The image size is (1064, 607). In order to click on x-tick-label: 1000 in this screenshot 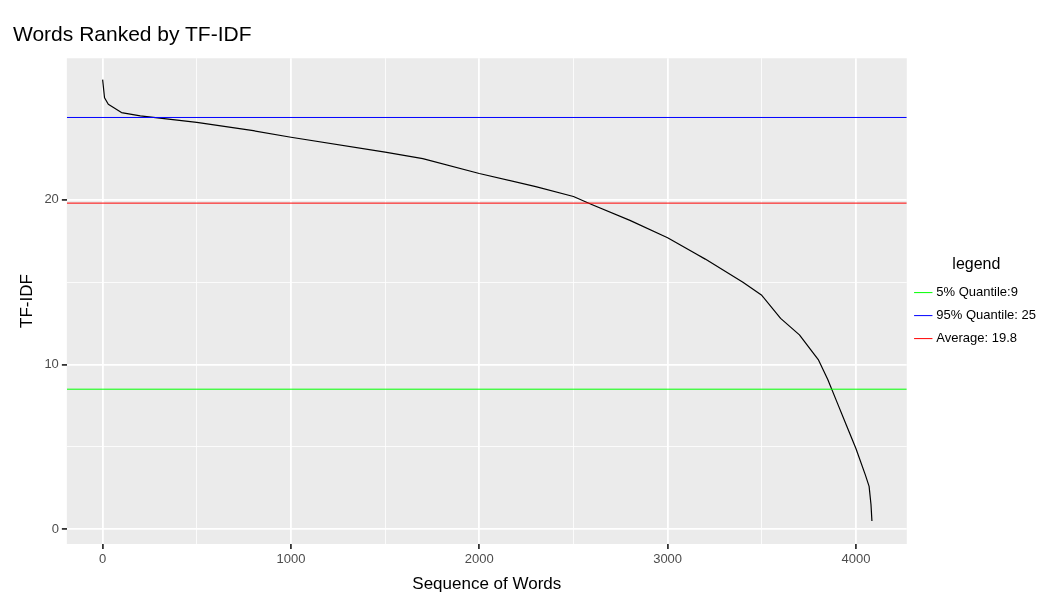, I will do `click(291, 559)`.